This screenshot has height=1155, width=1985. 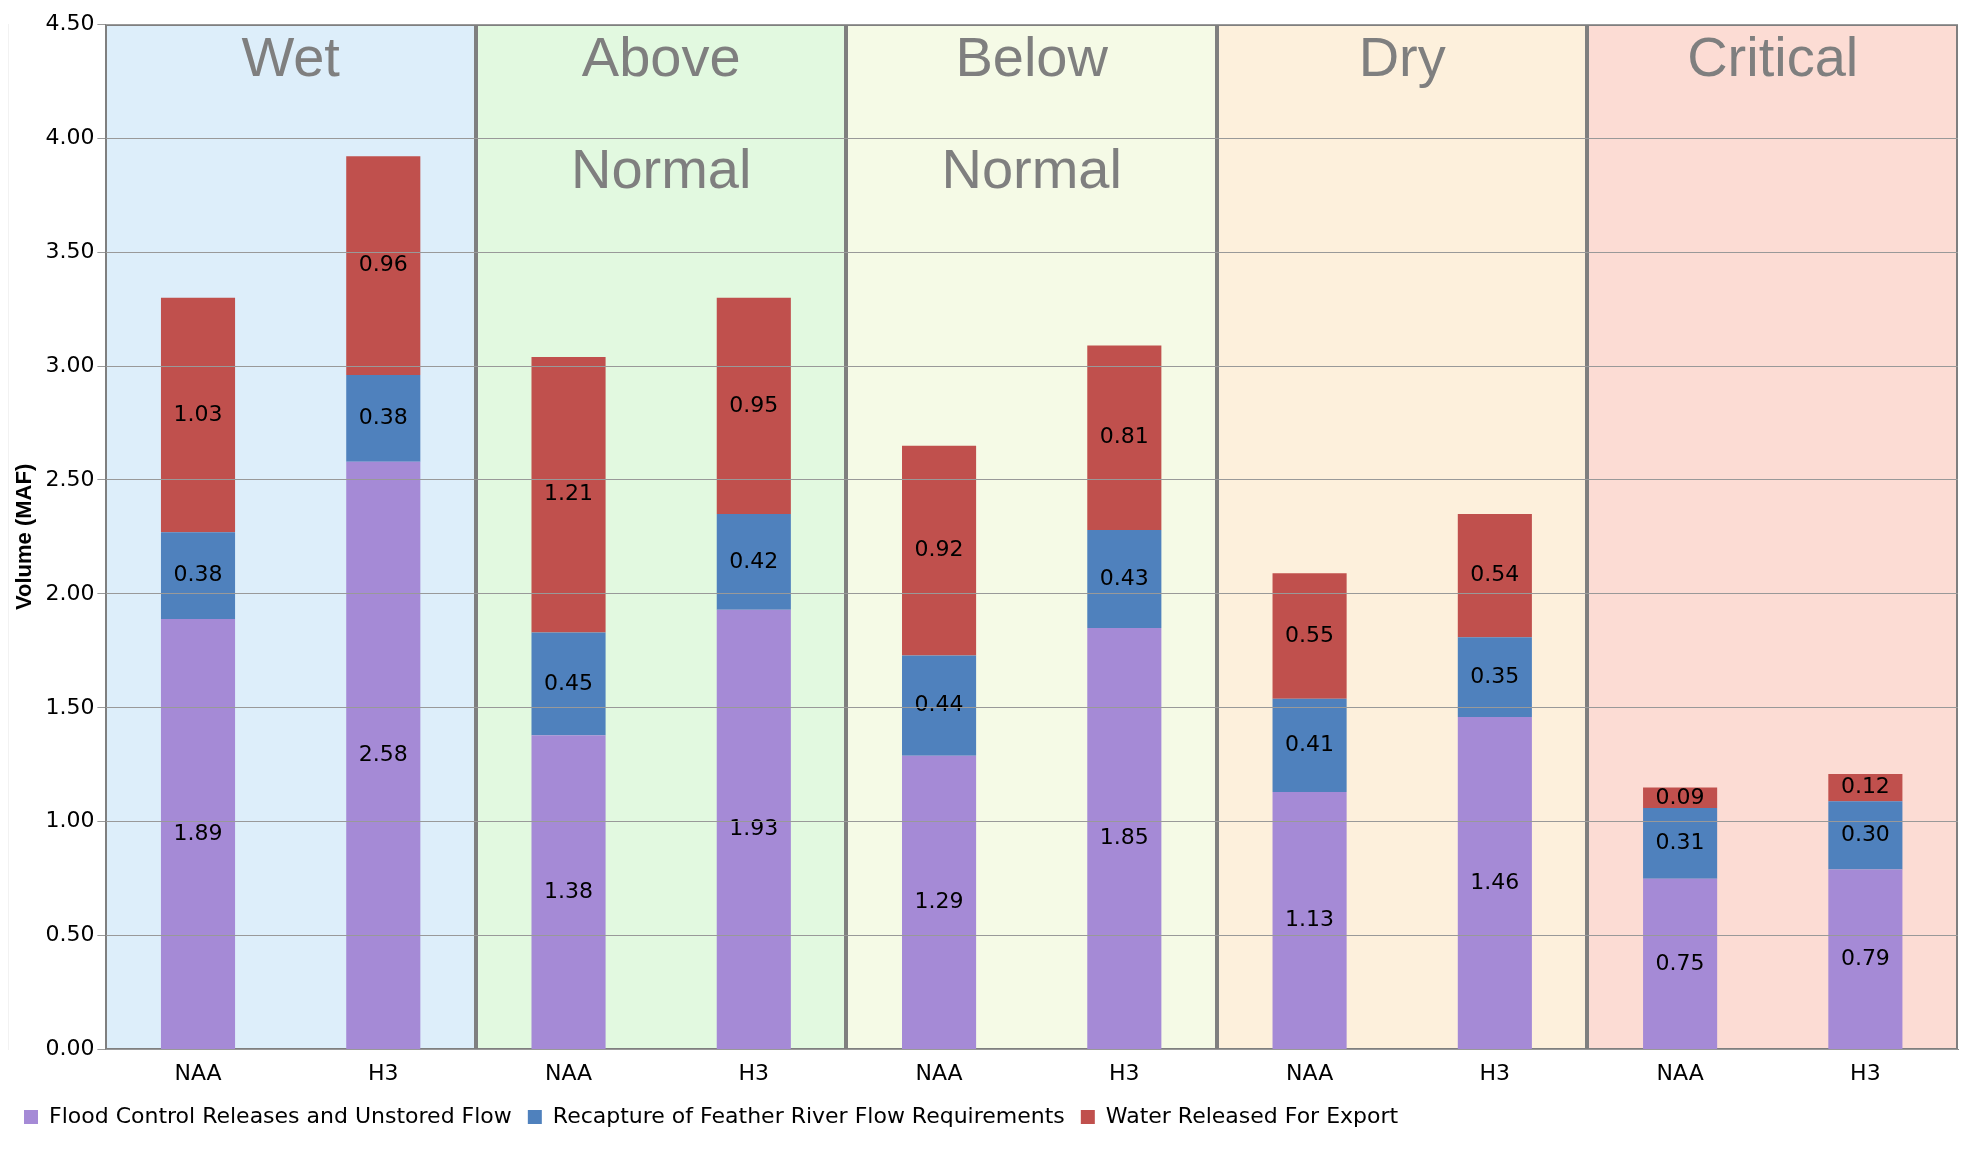 I want to click on y-tick-label: 4.00, so click(x=70, y=136).